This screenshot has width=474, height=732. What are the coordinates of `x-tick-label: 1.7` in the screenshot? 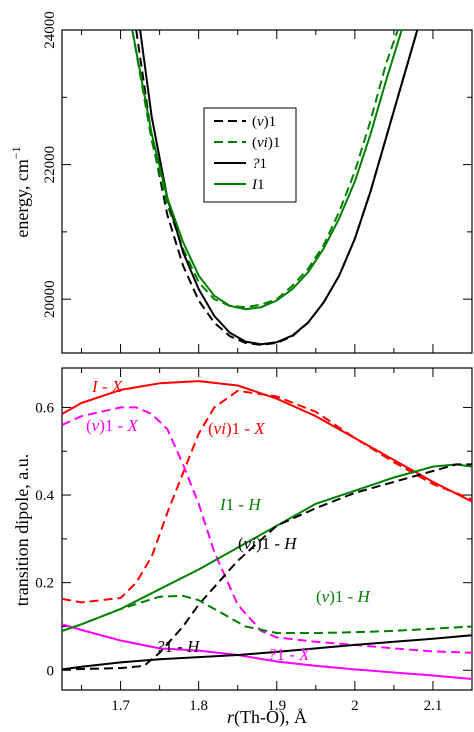 It's located at (120, 706).